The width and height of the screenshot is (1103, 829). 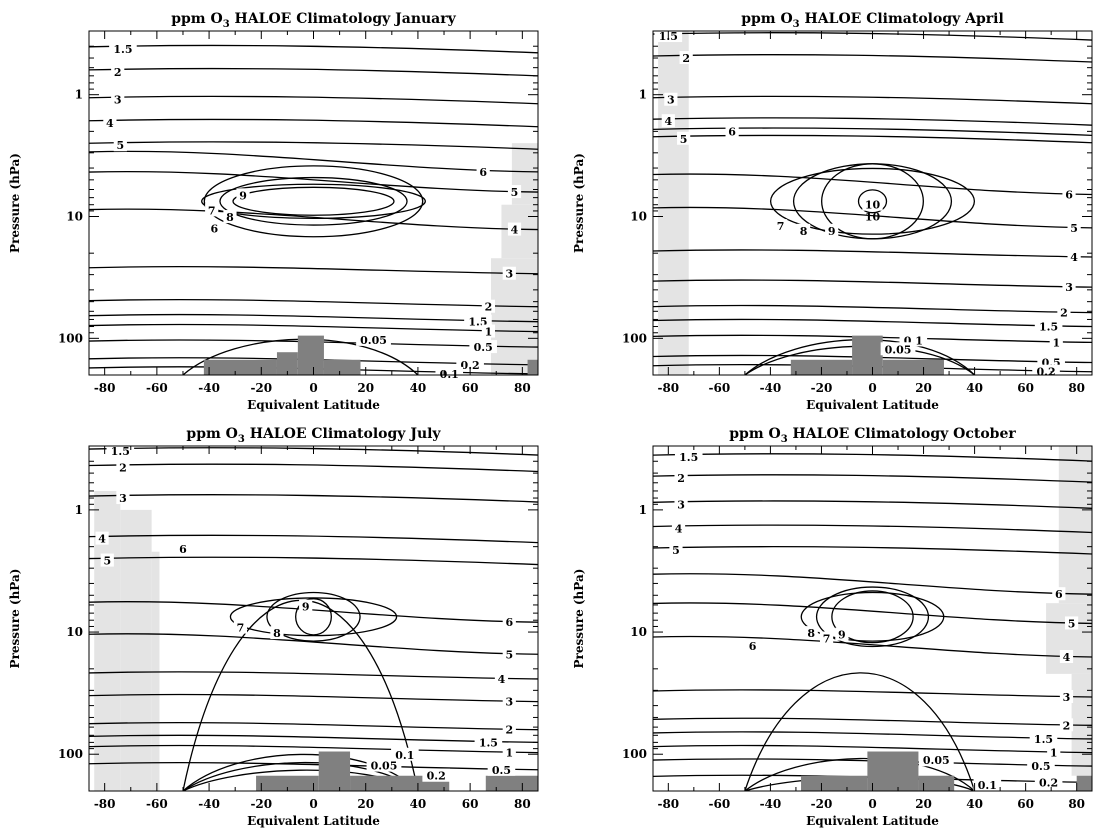 I want to click on x-tick-label: 40, so click(x=974, y=804).